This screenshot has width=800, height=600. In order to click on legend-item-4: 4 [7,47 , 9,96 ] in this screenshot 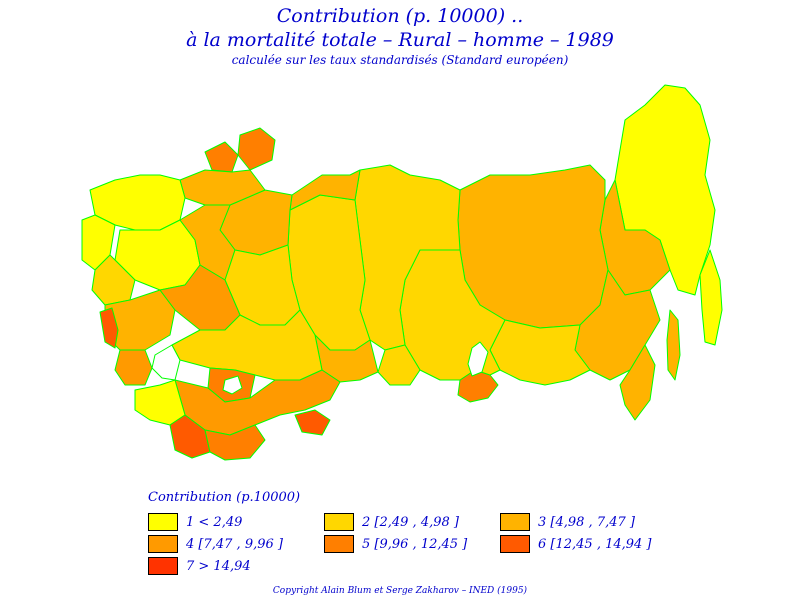, I will do `click(215, 544)`.